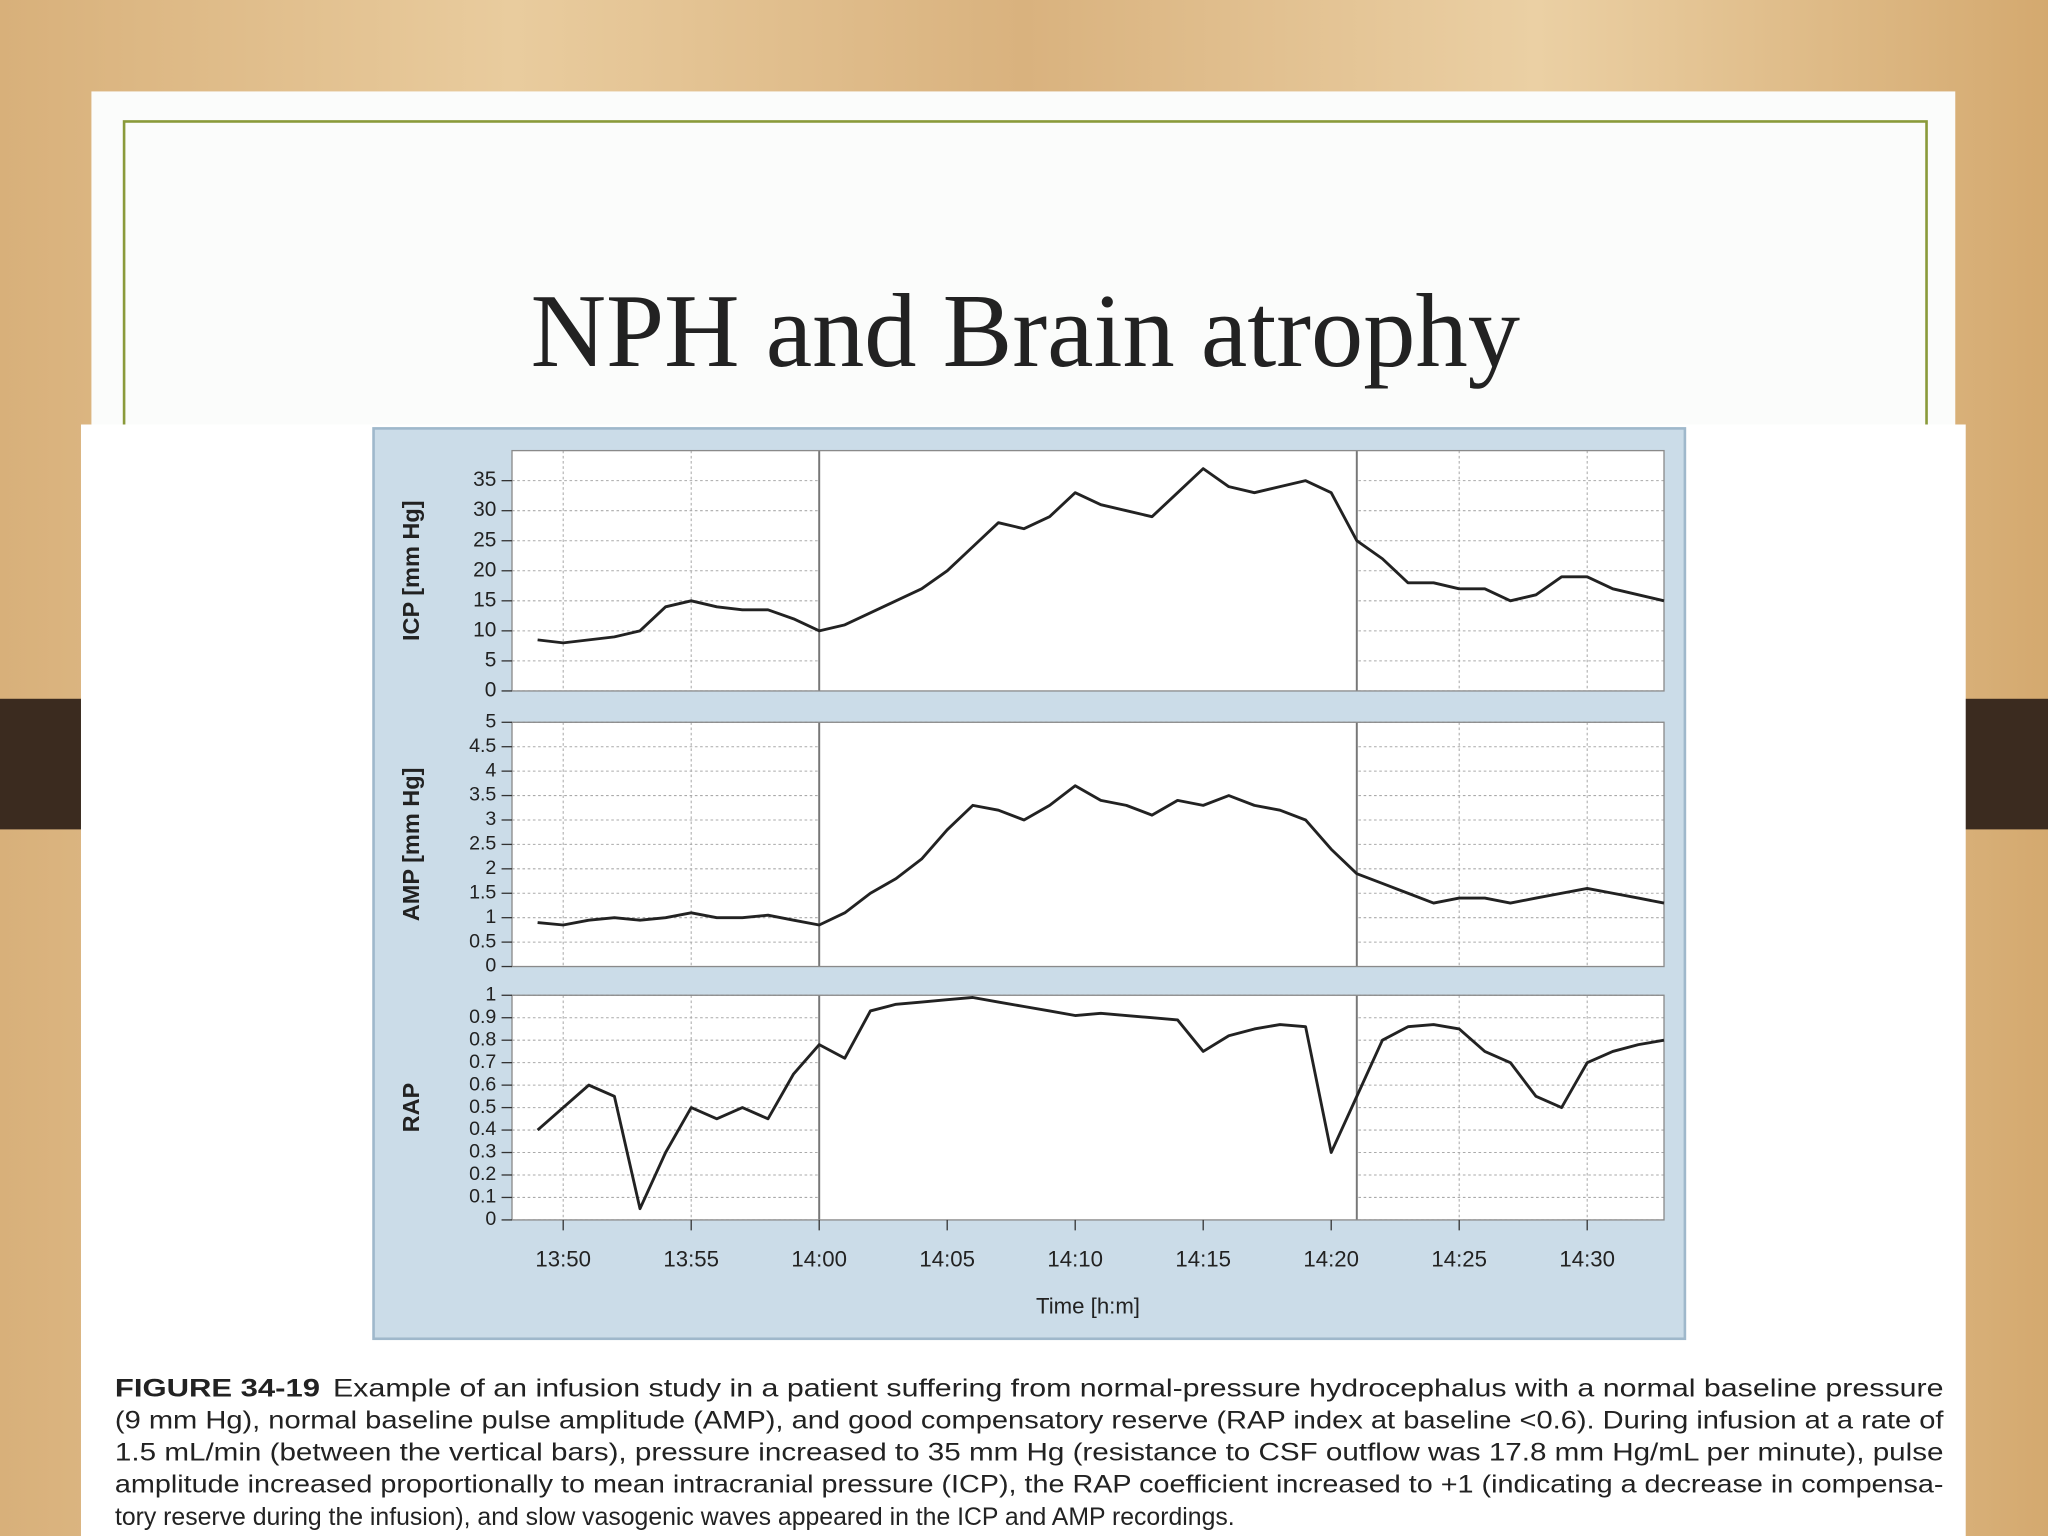 This screenshot has width=2048, height=1536. I want to click on y-tick-label: 35, so click(484, 479).